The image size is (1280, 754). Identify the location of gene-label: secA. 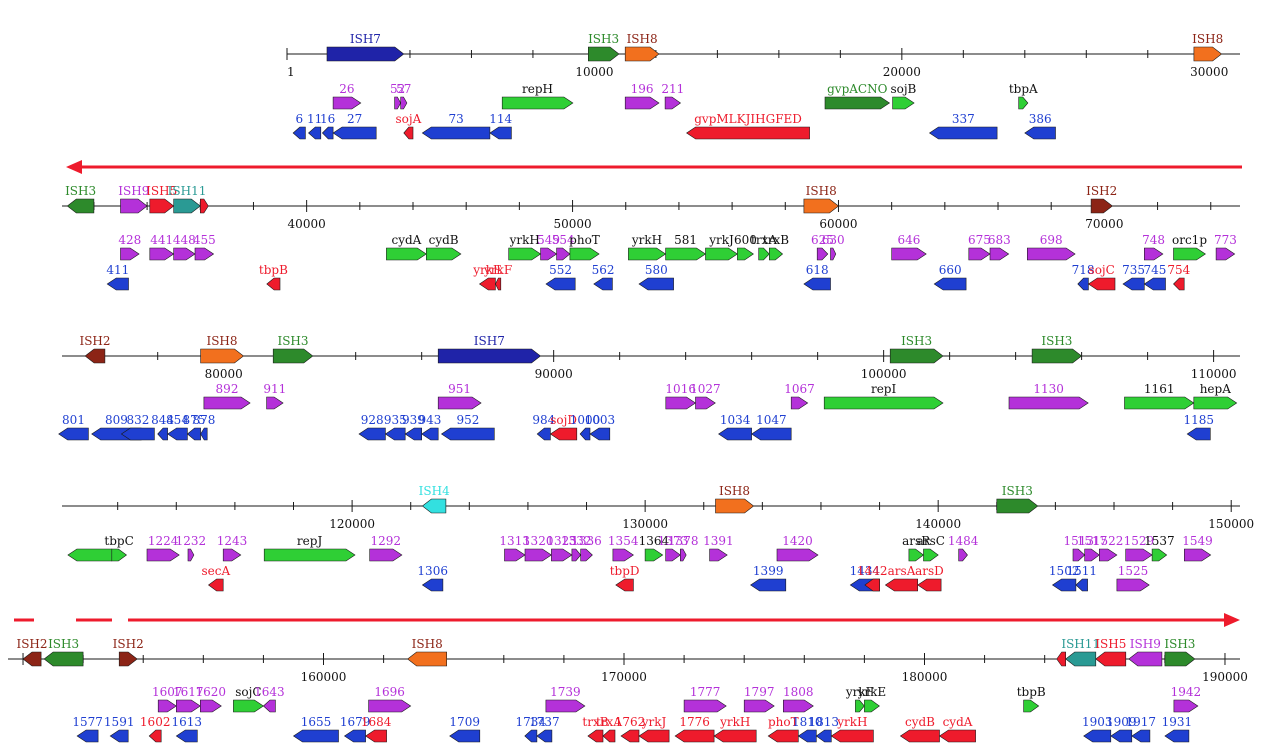
(215, 571).